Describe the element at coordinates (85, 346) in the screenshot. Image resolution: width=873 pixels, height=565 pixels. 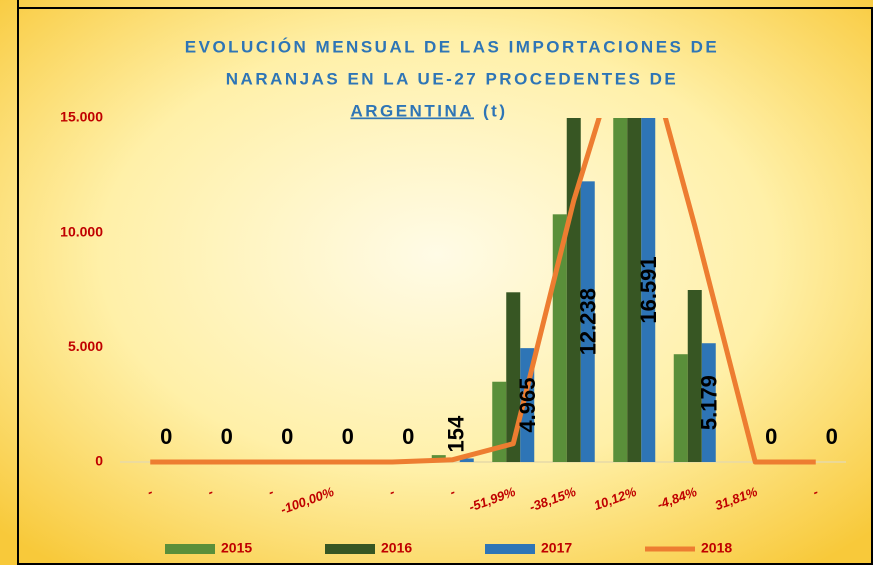
I see `y-tick-label: 5.000` at that location.